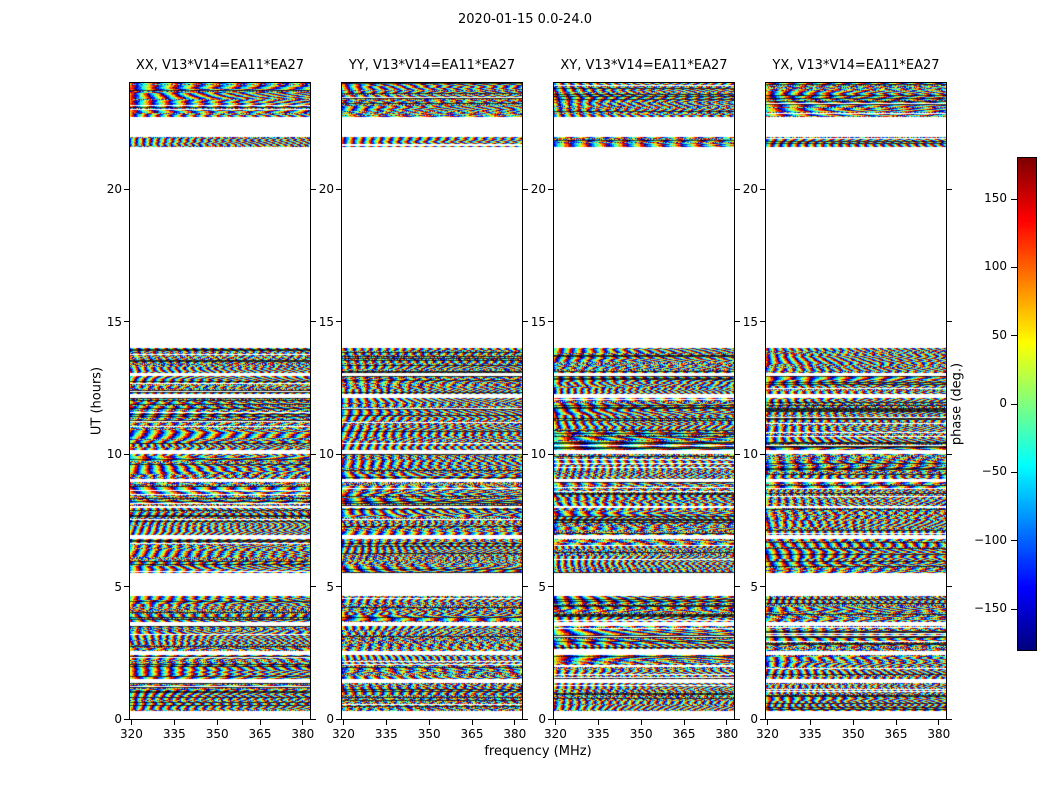  What do you see at coordinates (990, 539) in the screenshot?
I see `colorbar-tick-label: −100` at bounding box center [990, 539].